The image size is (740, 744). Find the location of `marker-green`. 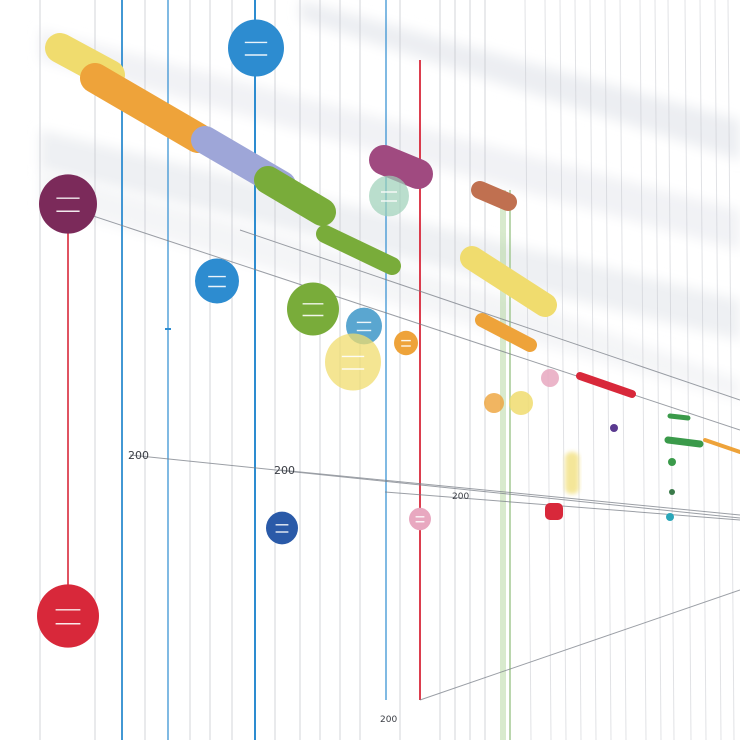

marker-green is located at coordinates (313, 309).